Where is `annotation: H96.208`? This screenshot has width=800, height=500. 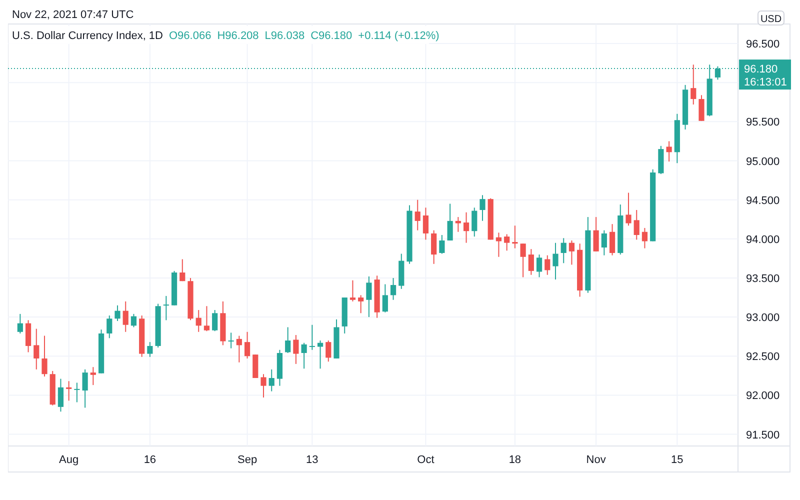 annotation: H96.208 is located at coordinates (238, 36).